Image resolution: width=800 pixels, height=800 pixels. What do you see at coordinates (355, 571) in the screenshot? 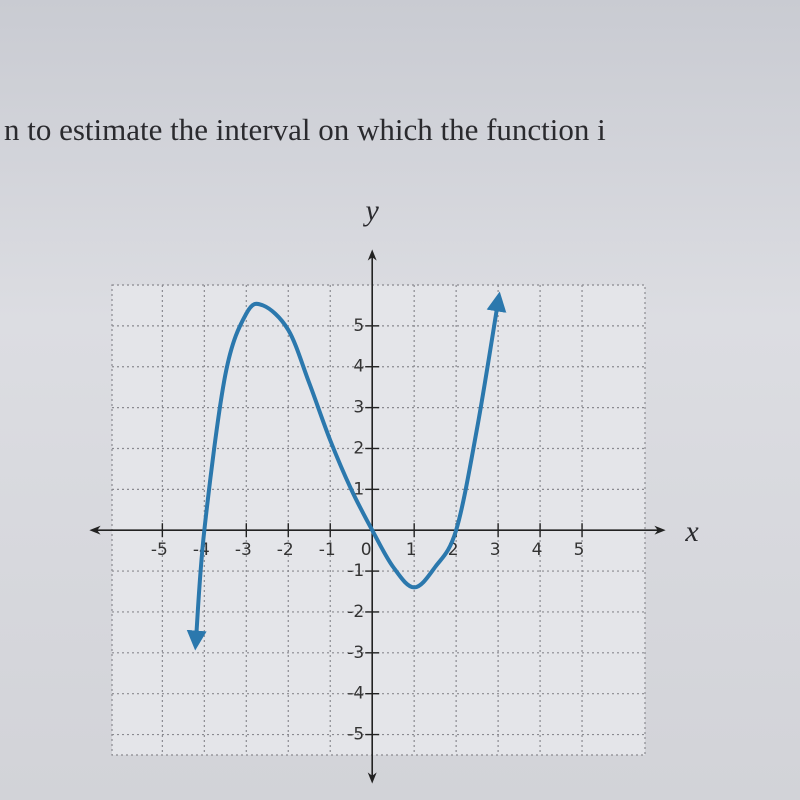
I see `y-tick-label: -1` at bounding box center [355, 571].